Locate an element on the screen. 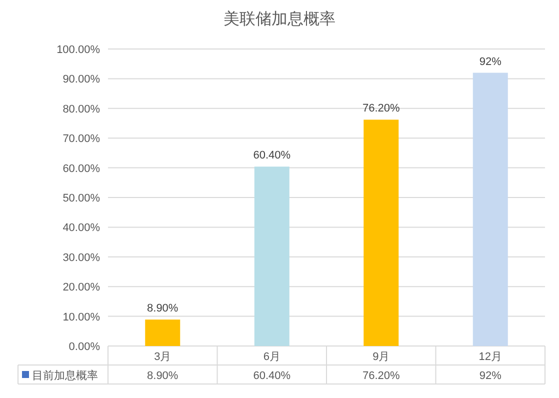 This screenshot has width=559, height=398. text: 92% is located at coordinates (490, 62).